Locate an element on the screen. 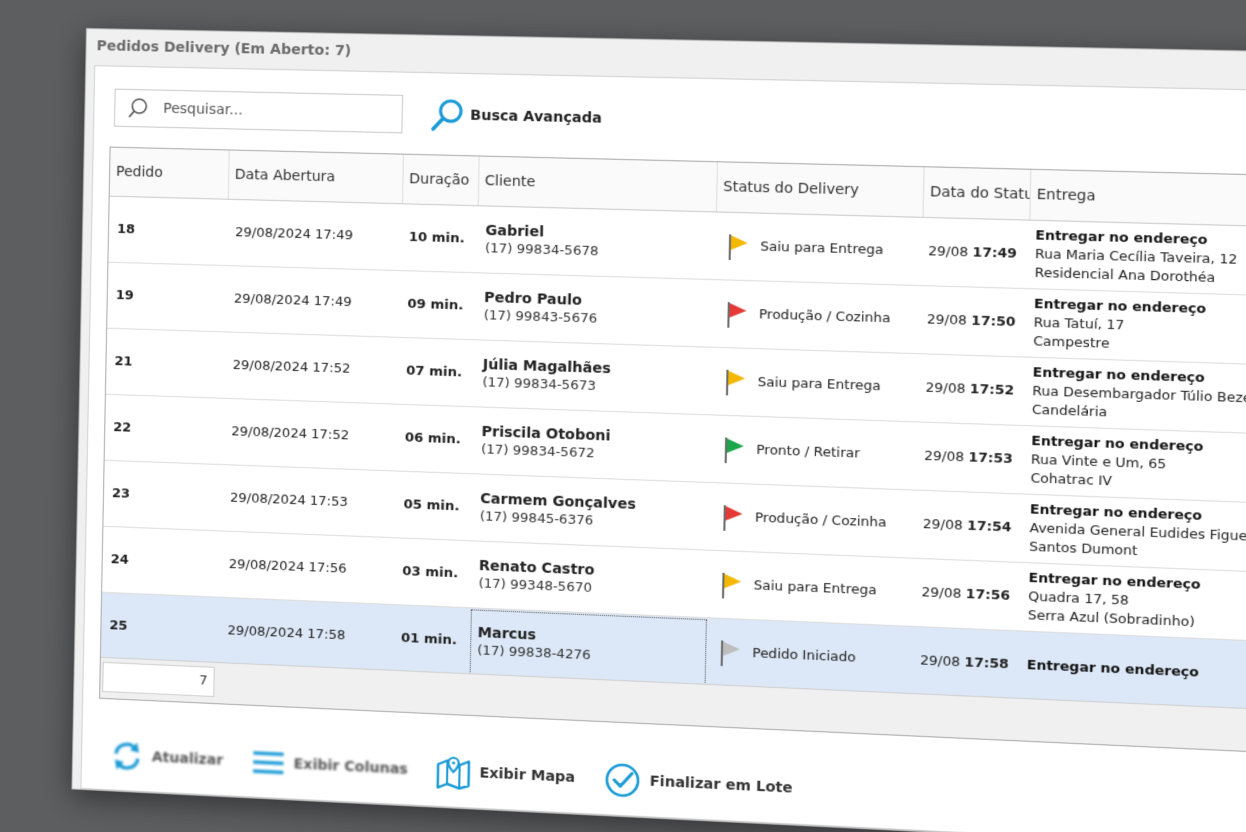 This screenshot has width=1246, height=832. status-cell: Produção / Cozinha is located at coordinates (813, 520).